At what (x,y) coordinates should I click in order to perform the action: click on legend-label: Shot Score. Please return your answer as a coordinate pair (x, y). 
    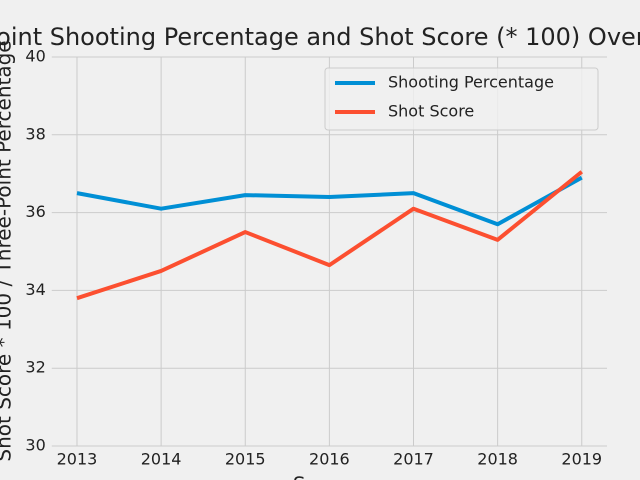
    Looking at the image, I should click on (431, 111).